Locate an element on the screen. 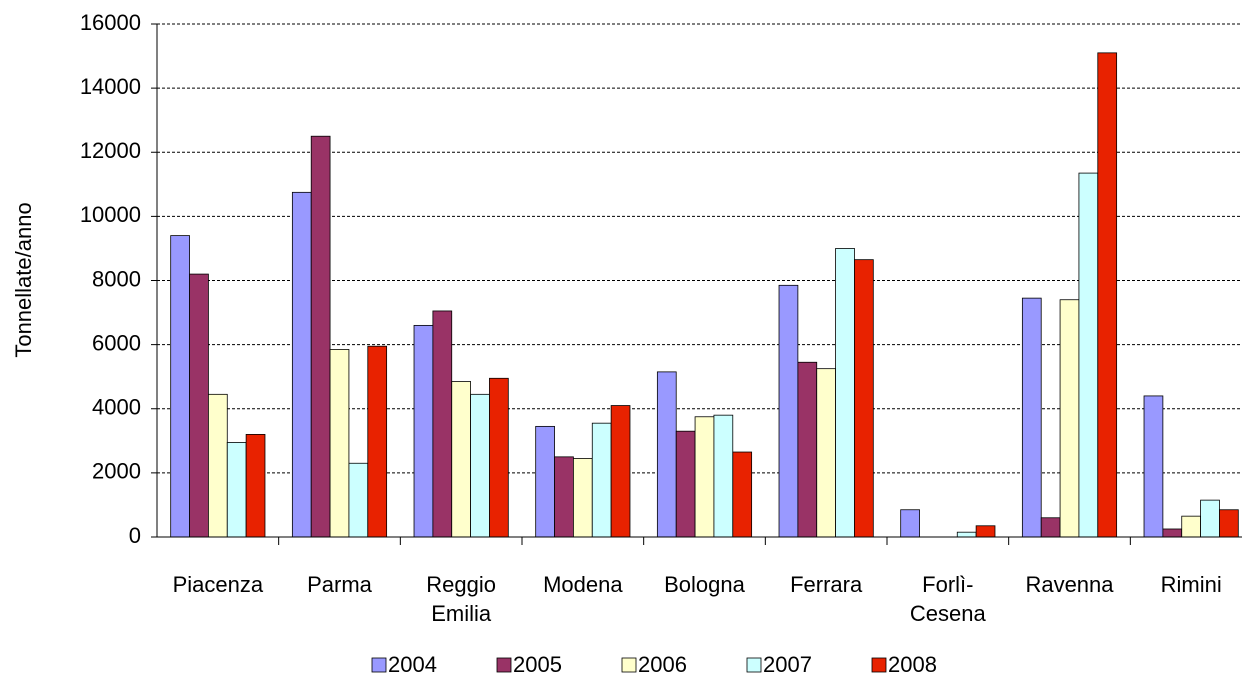 This screenshot has width=1242, height=682. y-tick-label: 4000 is located at coordinates (116, 407).